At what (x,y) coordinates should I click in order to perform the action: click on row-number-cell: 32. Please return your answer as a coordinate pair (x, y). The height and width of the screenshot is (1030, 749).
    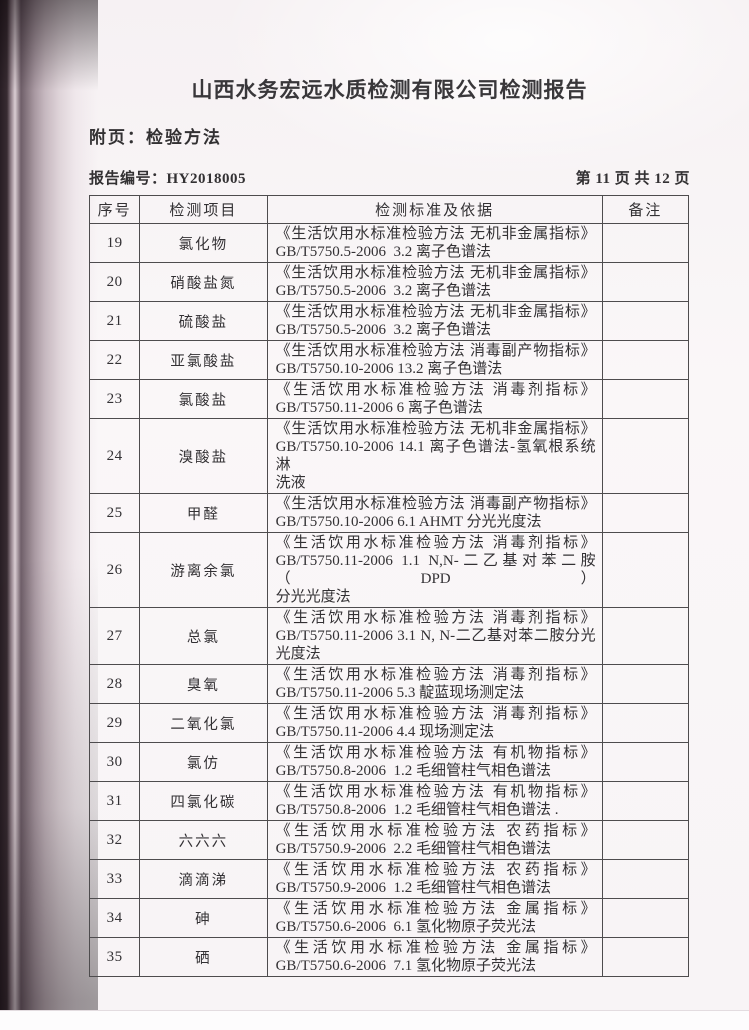
    Looking at the image, I should click on (114, 840).